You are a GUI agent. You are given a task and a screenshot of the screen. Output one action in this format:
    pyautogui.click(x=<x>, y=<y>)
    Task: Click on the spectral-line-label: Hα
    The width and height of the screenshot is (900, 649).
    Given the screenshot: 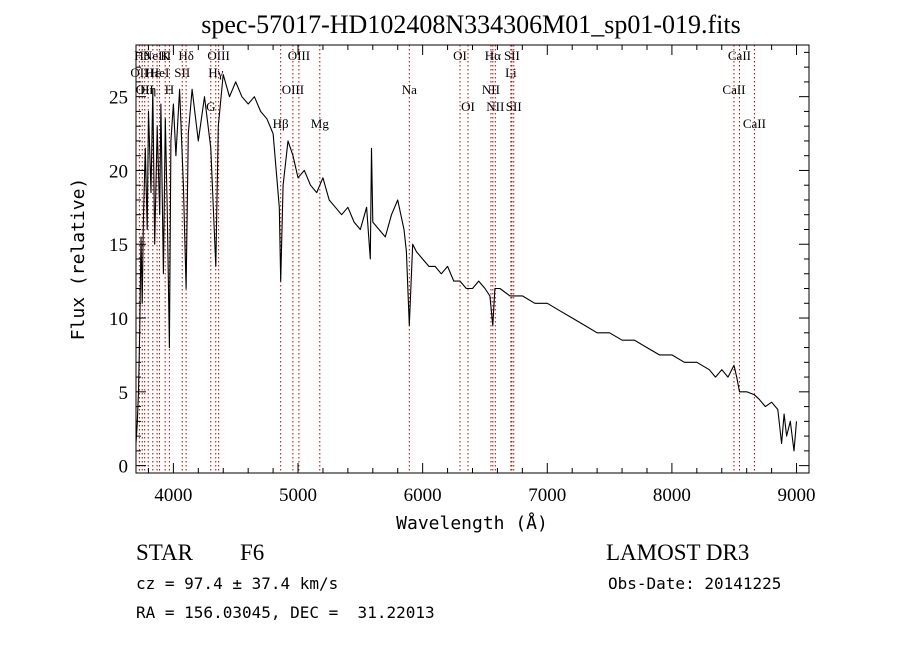 What is the action you would take?
    pyautogui.click(x=493, y=55)
    